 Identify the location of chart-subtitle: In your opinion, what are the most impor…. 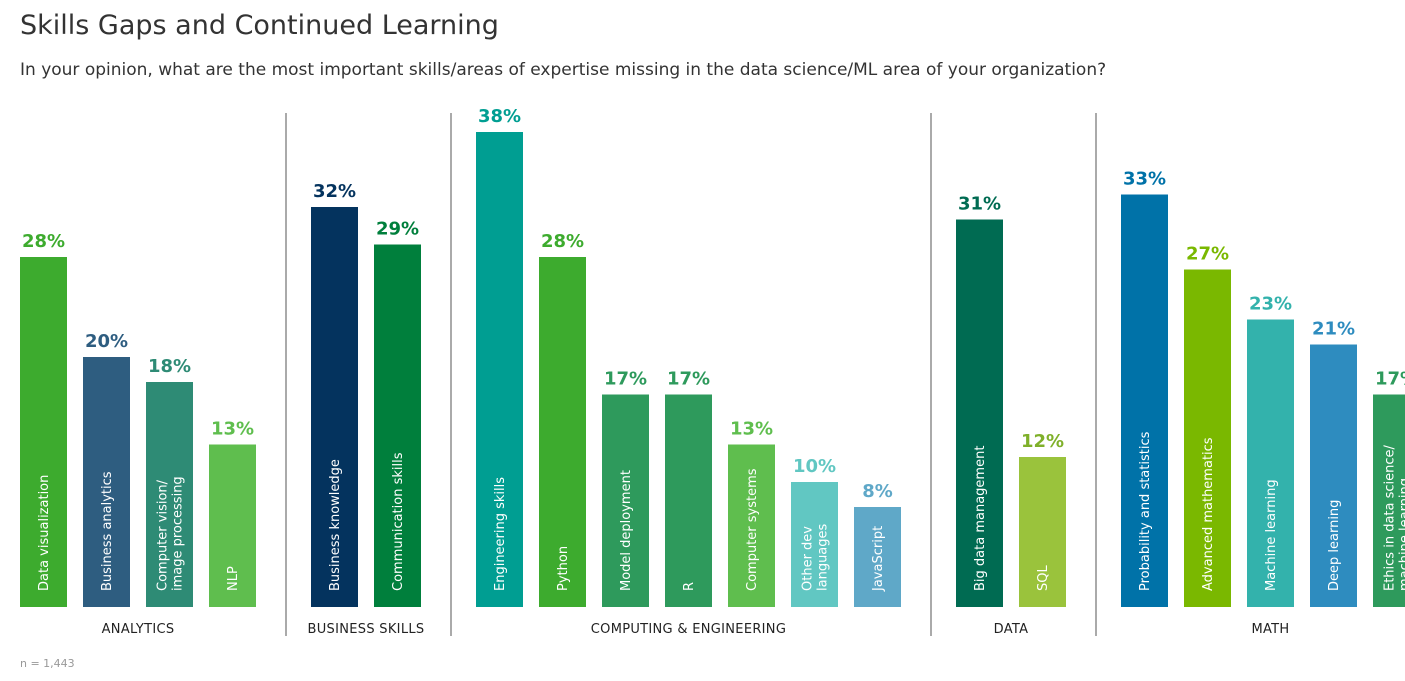
(563, 70).